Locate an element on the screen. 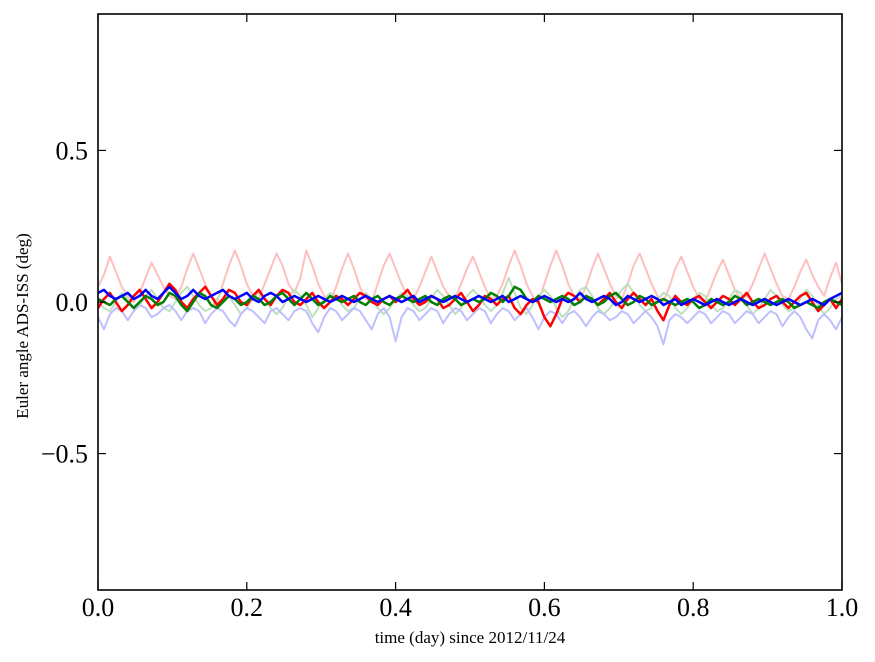 The image size is (875, 662). x-tick-label: 0.0 is located at coordinates (98, 607).